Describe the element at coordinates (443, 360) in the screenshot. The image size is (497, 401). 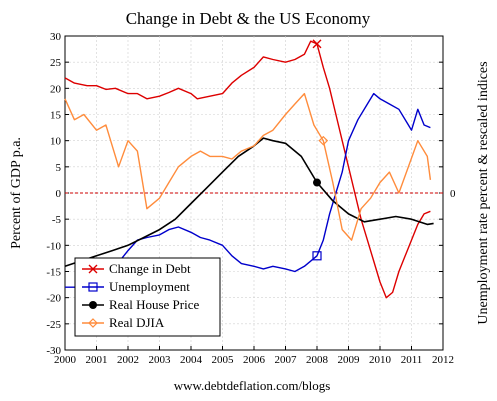
I see `x-tick-label: 2012` at that location.